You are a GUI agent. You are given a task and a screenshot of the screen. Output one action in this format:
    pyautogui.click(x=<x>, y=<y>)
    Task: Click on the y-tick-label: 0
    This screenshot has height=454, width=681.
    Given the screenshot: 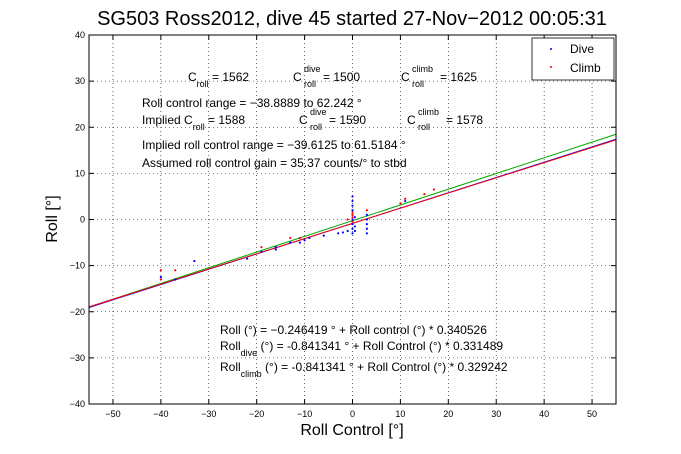 What is the action you would take?
    pyautogui.click(x=82, y=220)
    